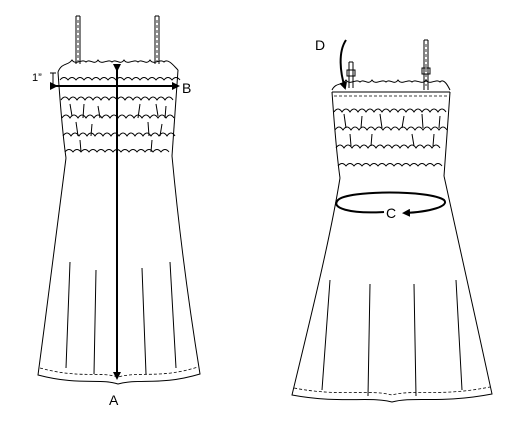 The image size is (520, 430). What do you see at coordinates (388, 64) in the screenshot?
I see `back-straps` at bounding box center [388, 64].